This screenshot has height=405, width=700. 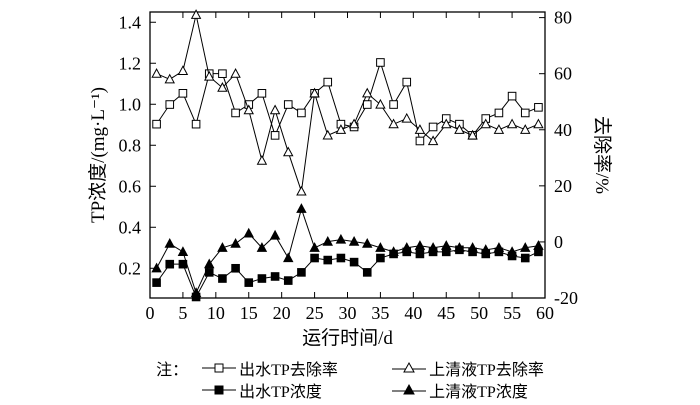 I want to click on right-tick-label: 20, so click(x=563, y=186).